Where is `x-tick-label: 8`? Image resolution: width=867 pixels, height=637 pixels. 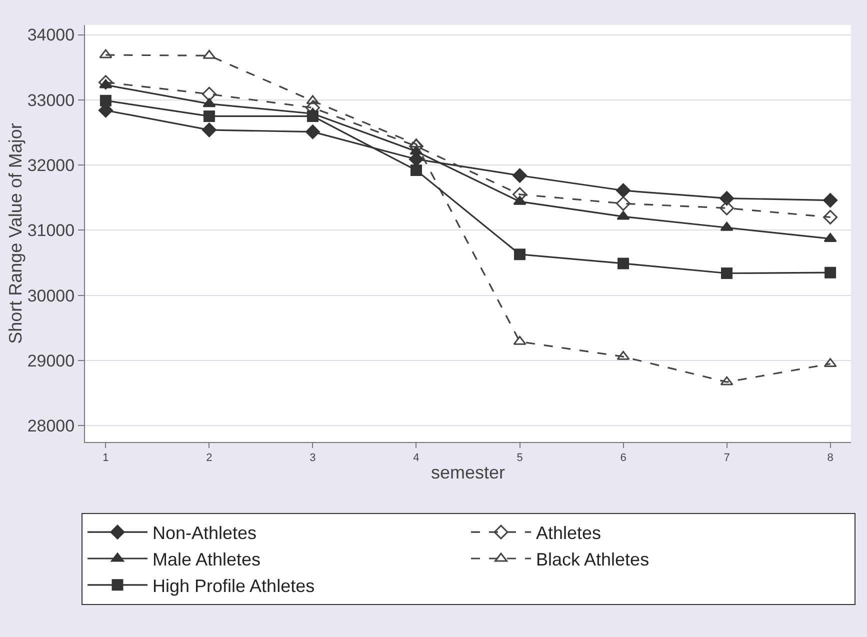
x-tick-label: 8 is located at coordinates (830, 458).